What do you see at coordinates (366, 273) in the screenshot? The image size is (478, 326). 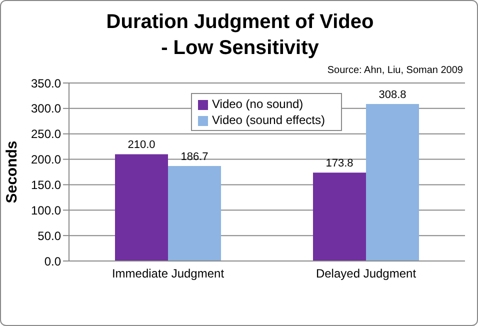 I see `x-tick-label: Delayed Judgment` at bounding box center [366, 273].